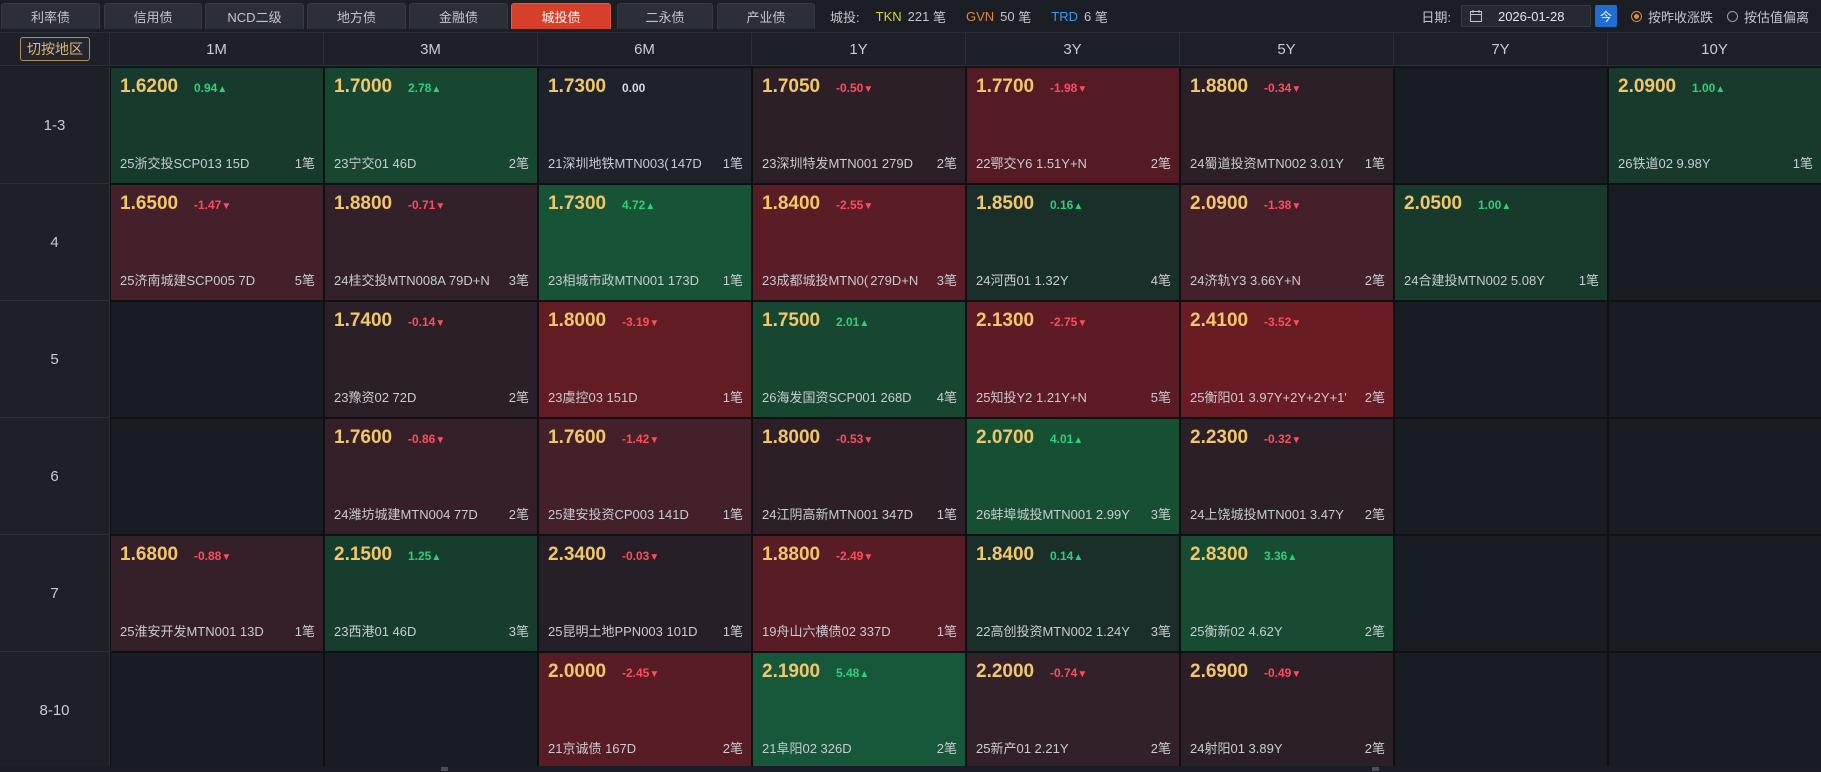 Image resolution: width=1821 pixels, height=772 pixels. Describe the element at coordinates (1525, 16) in the screenshot. I see `date-picker: 2026-01-28` at that location.